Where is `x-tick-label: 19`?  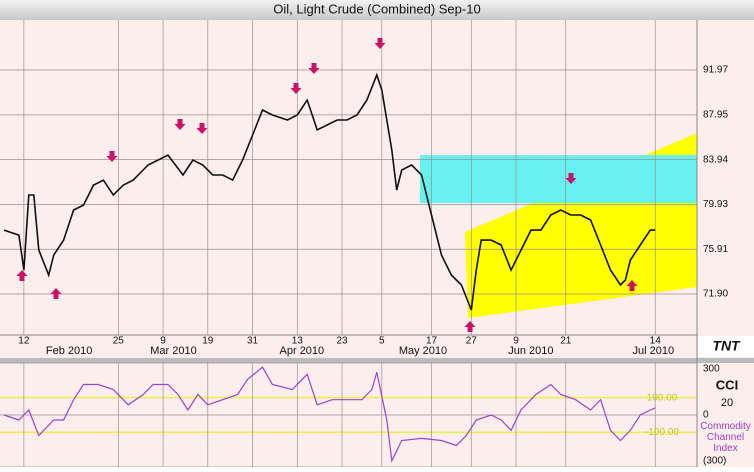
x-tick-label: 19 is located at coordinates (208, 341).